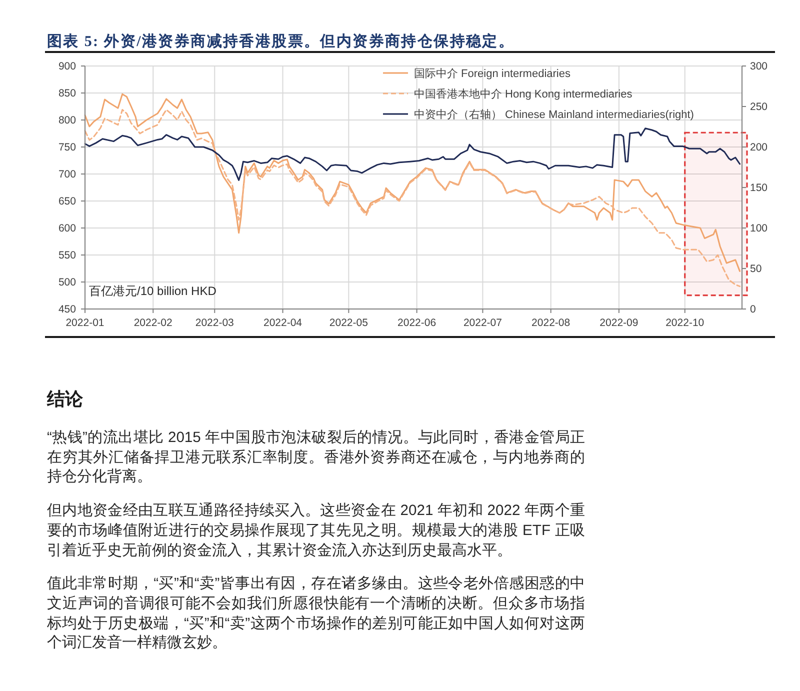 This screenshot has height=691, width=800. I want to click on text: 值此非常时期，“买”和“卖”皆事出有因，存在诸多缘由。这些令老外倍感困惑的中文近声词的音调很可能不会如我们所愿很快能有一个清晰的决断。但众多市场指标均处于历史极端，“买”和“卖”这两个市场操作的差别可能正如中国人如何对这两个词汇发音一样精微玄妙。, so click(316, 614).